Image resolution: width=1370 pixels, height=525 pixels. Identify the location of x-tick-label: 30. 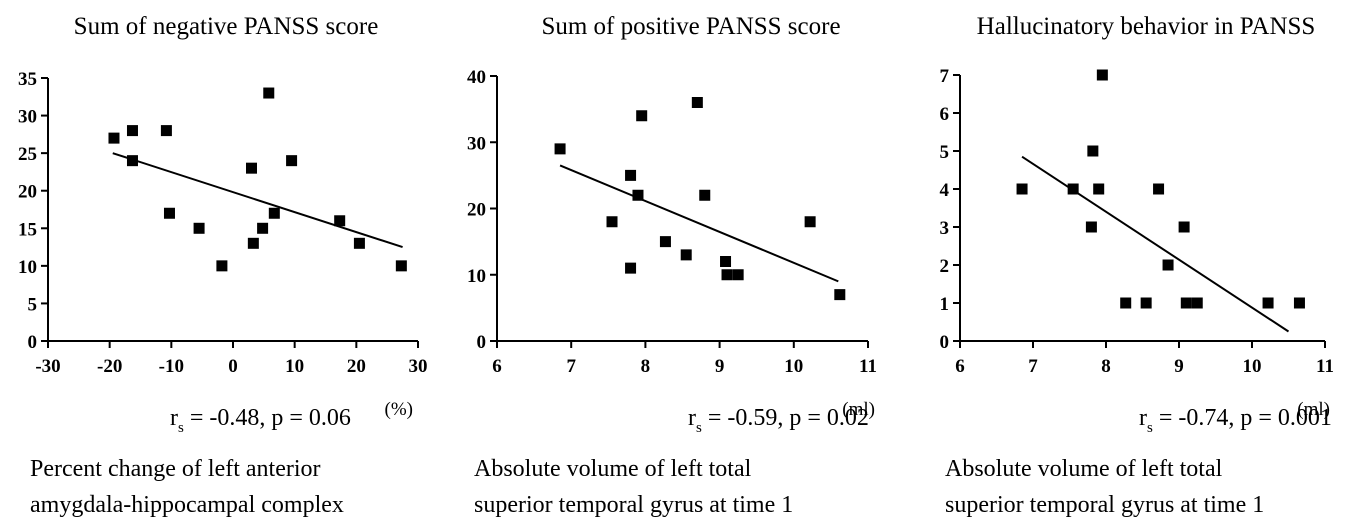
(418, 366).